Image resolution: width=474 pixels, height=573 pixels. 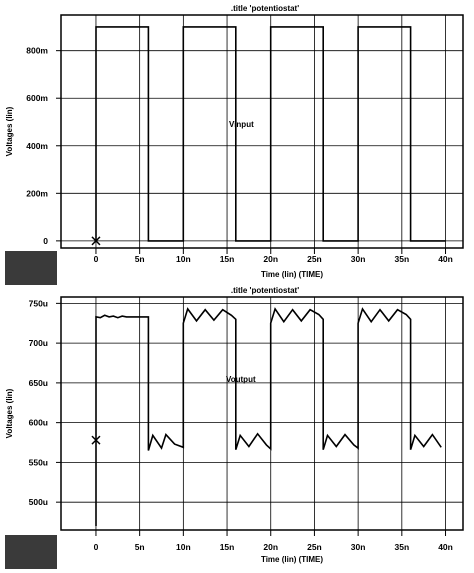 What do you see at coordinates (45, 241) in the screenshot?
I see `y-tick-label: 0` at bounding box center [45, 241].